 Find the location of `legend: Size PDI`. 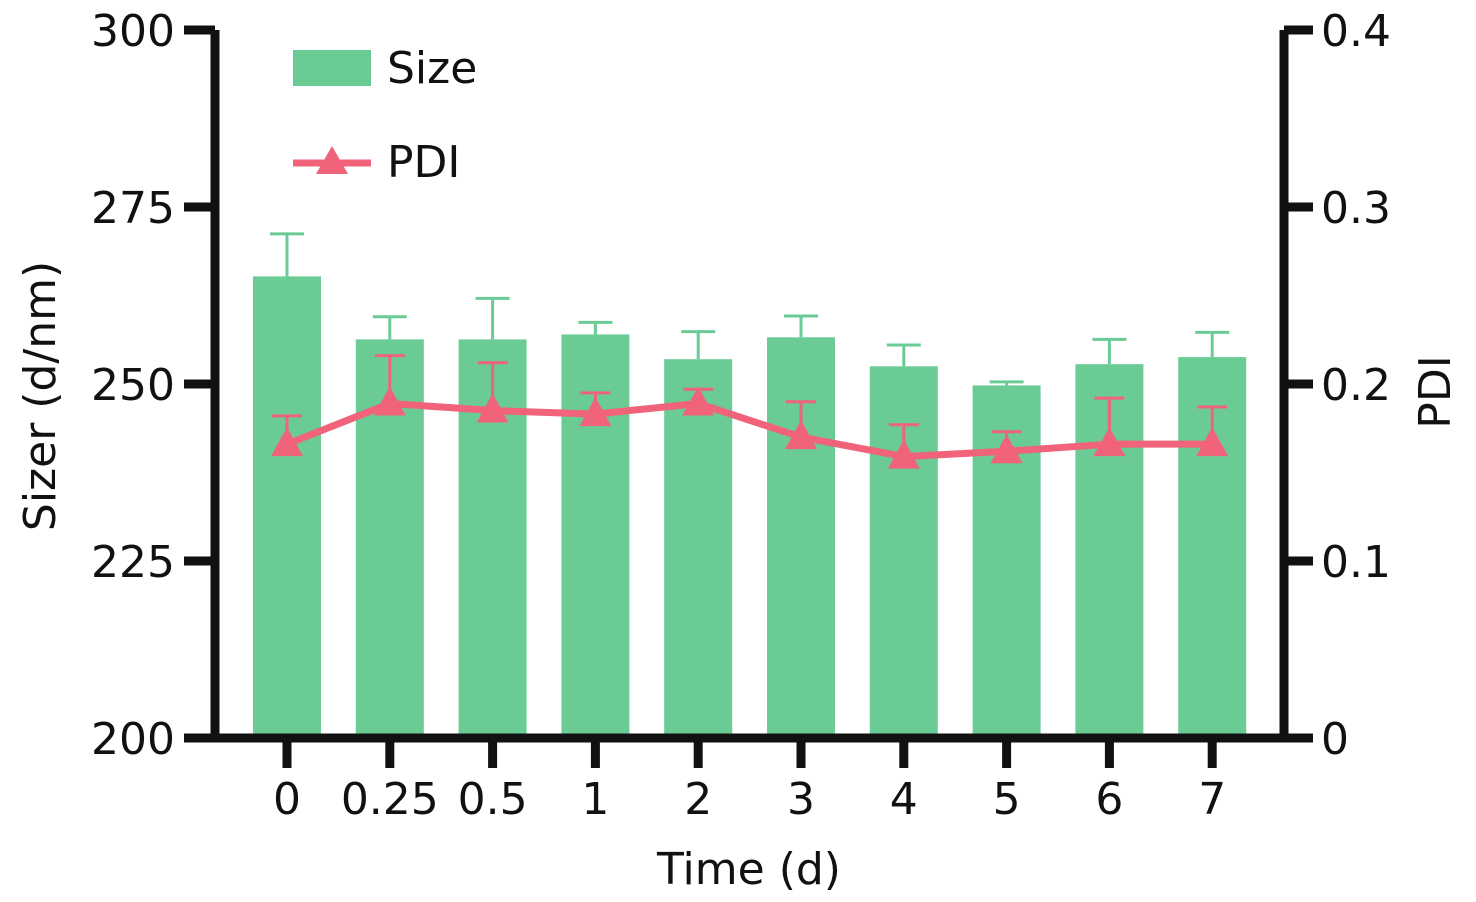

legend: Size PDI is located at coordinates (385, 115).